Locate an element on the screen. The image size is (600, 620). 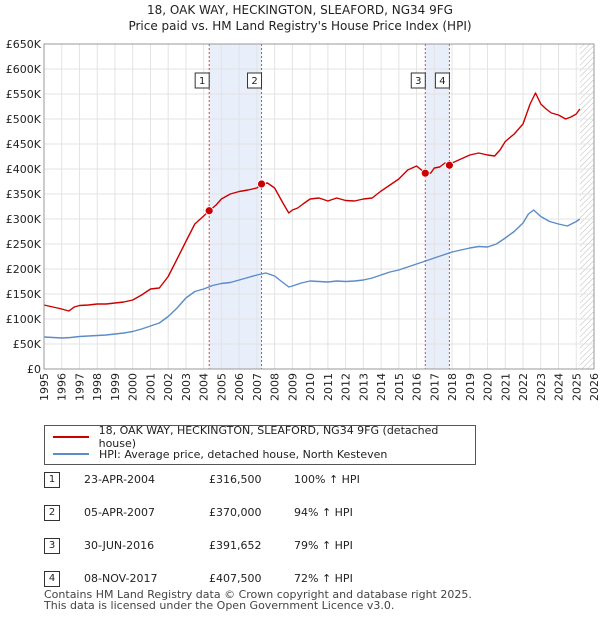
sale-marker-badge: 3 is located at coordinates (52, 546).